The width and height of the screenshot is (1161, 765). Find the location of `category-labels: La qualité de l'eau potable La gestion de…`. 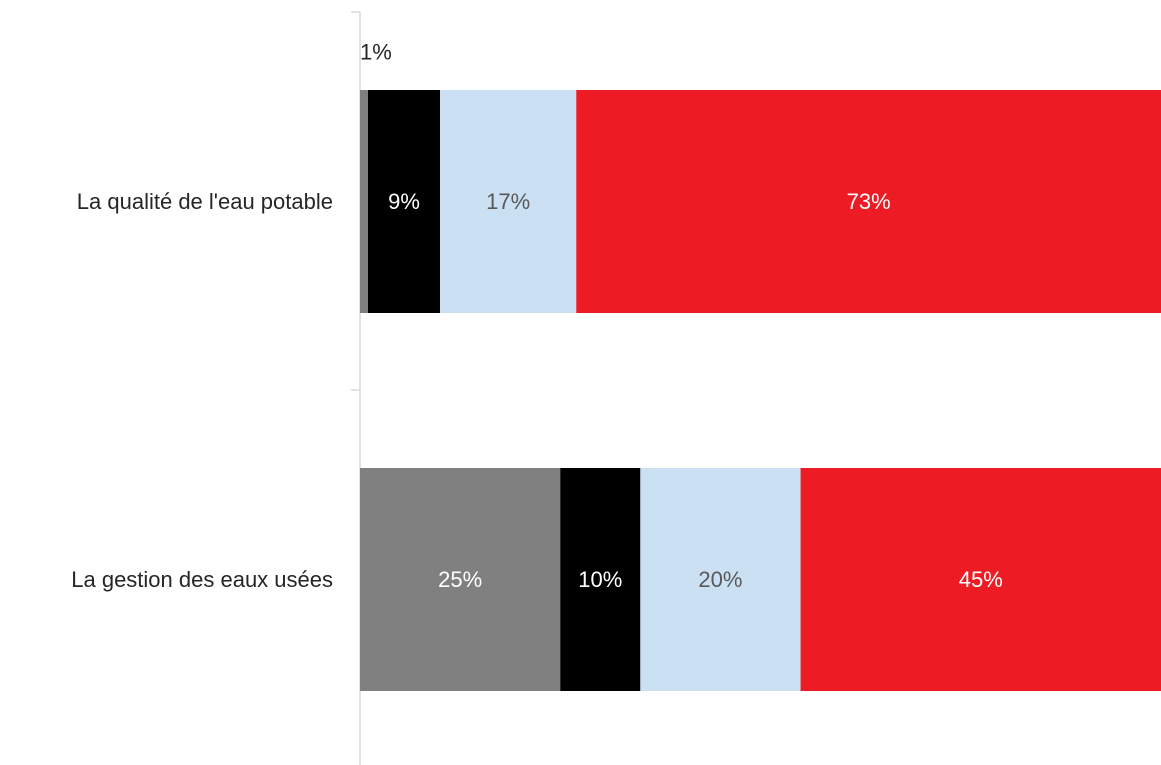

category-labels: La qualité de l'eau potable La gestion de… is located at coordinates (202, 390).